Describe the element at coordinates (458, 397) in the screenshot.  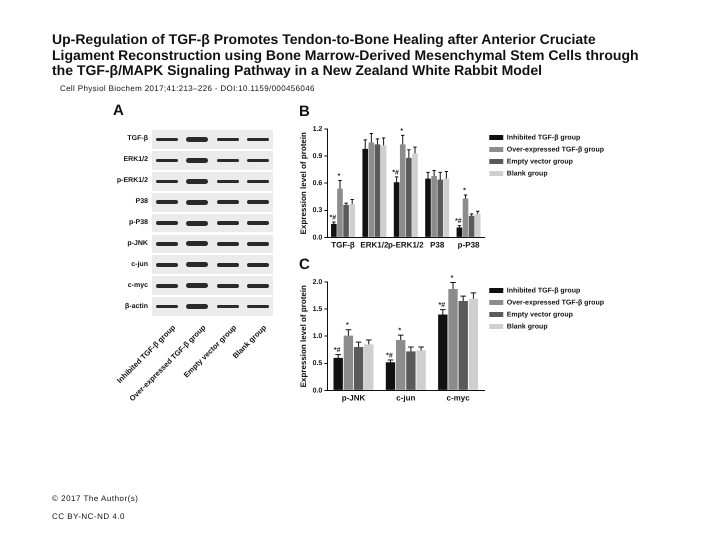
I see `x-tick-label: c-myc` at that location.